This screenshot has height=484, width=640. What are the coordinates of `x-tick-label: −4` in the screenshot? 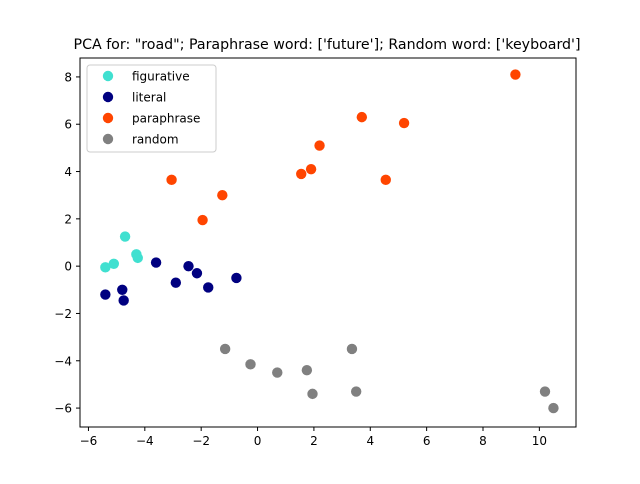 It's located at (145, 441).